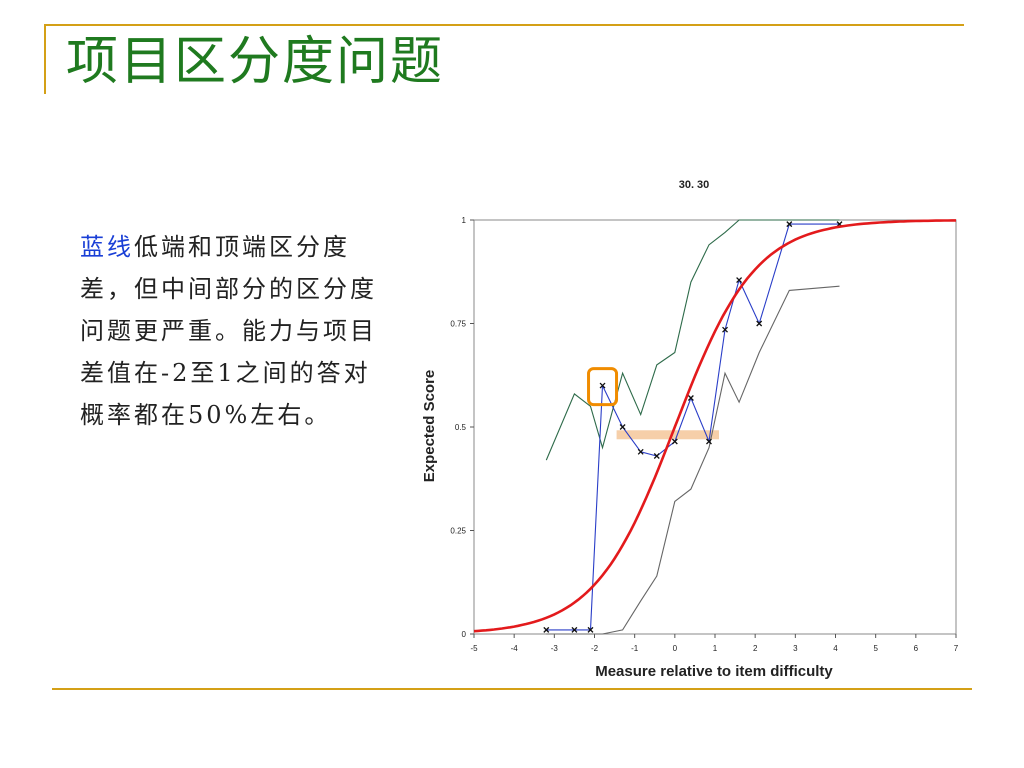 Image resolution: width=1024 pixels, height=768 pixels. What do you see at coordinates (255, 62) in the screenshot?
I see `slide-title: 项目区分度问题` at bounding box center [255, 62].